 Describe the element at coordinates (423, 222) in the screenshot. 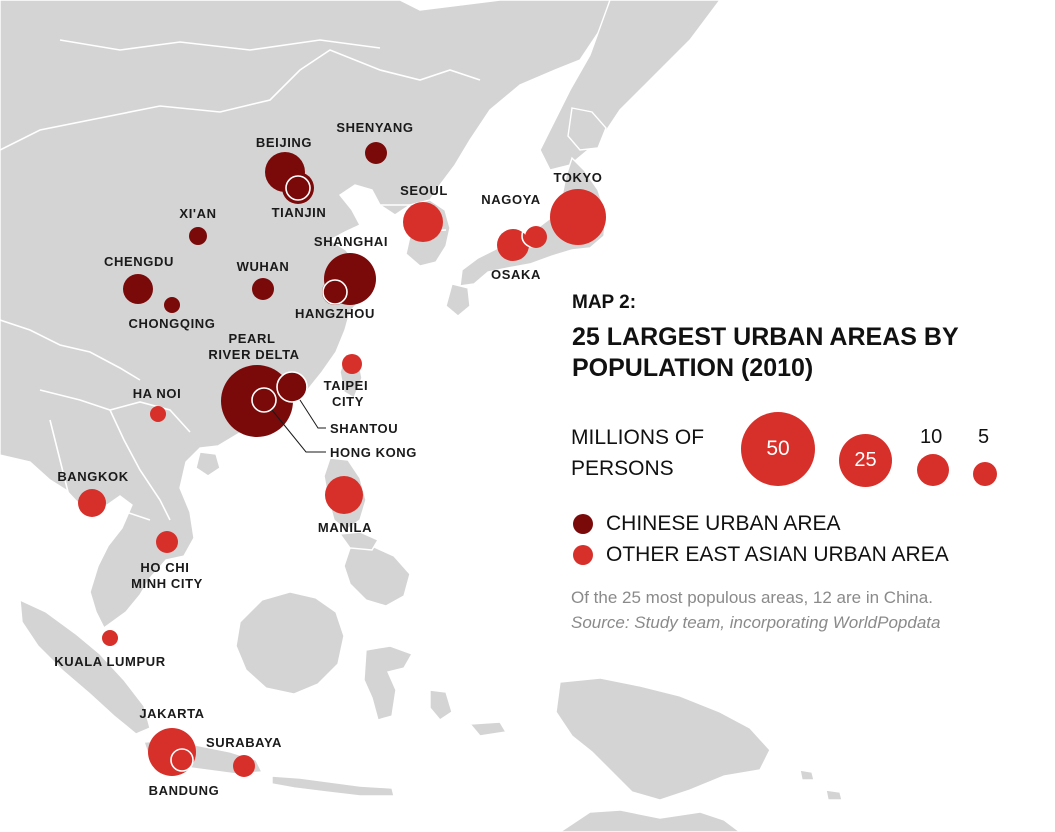

I see `bubble-seoul` at that location.